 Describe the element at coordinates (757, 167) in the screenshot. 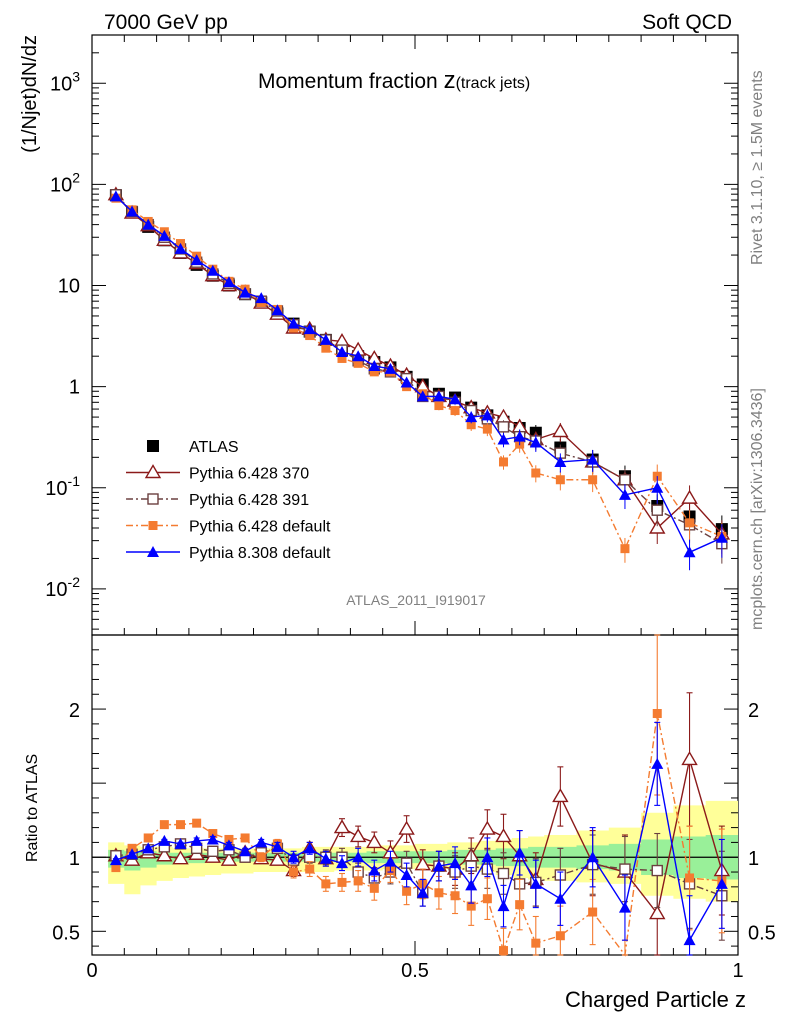

I see `rivet-label: Rivet 3.1.10, ≥ 1.5M events` at that location.